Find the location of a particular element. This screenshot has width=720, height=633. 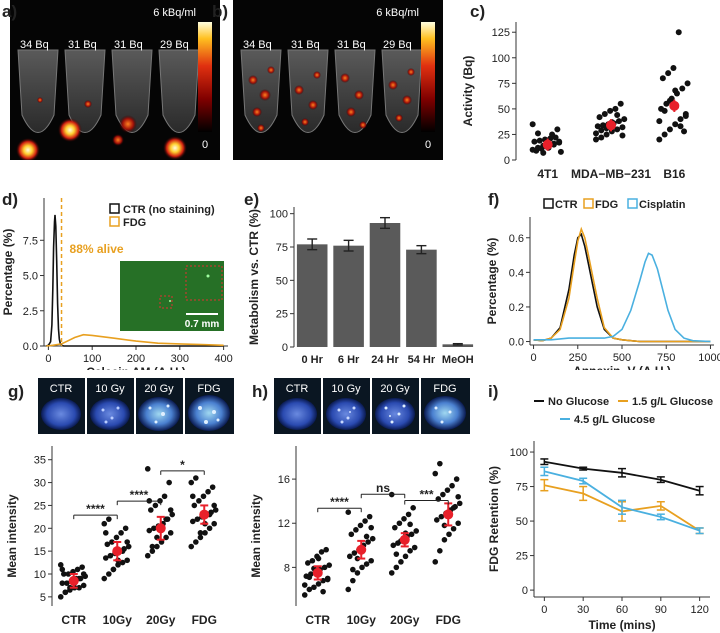

panel-label-h: h) is located at coordinates (260, 391).